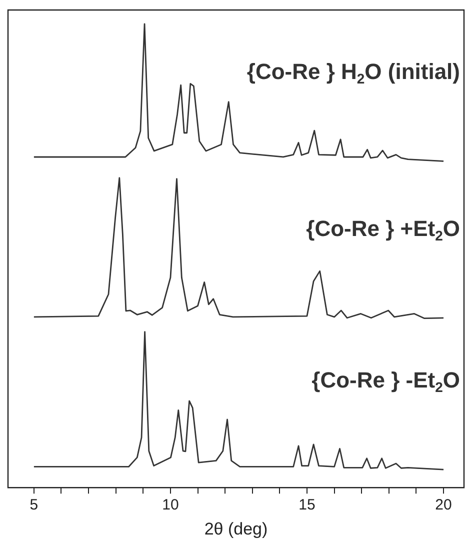  What do you see at coordinates (170, 505) in the screenshot?
I see `x-tick-label: 10` at bounding box center [170, 505].